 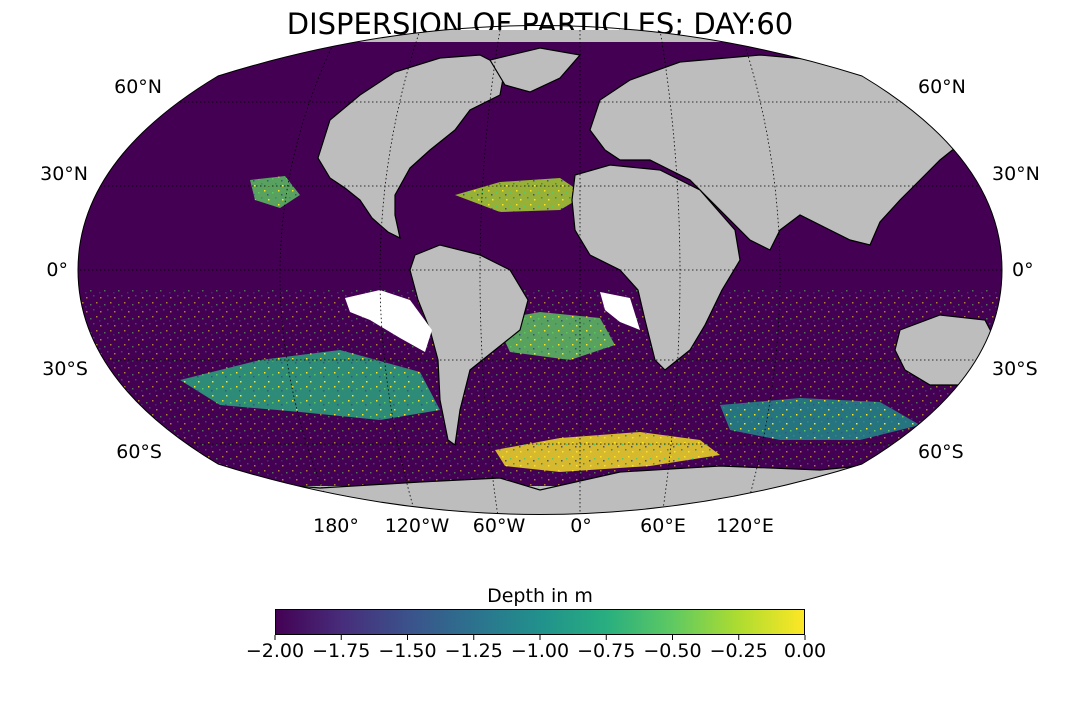 What do you see at coordinates (64, 174) in the screenshot?
I see `lat-label-left-30n: 30°N` at bounding box center [64, 174].